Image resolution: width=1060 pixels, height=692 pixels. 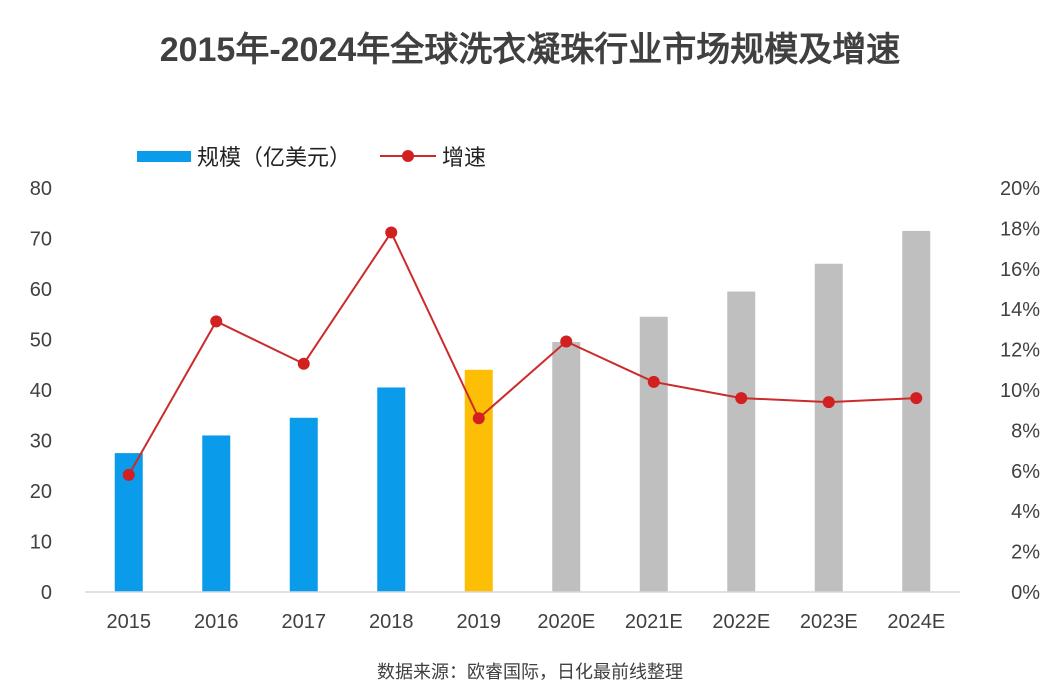 What do you see at coordinates (916, 622) in the screenshot?
I see `x-tick-label: 2024E` at bounding box center [916, 622].